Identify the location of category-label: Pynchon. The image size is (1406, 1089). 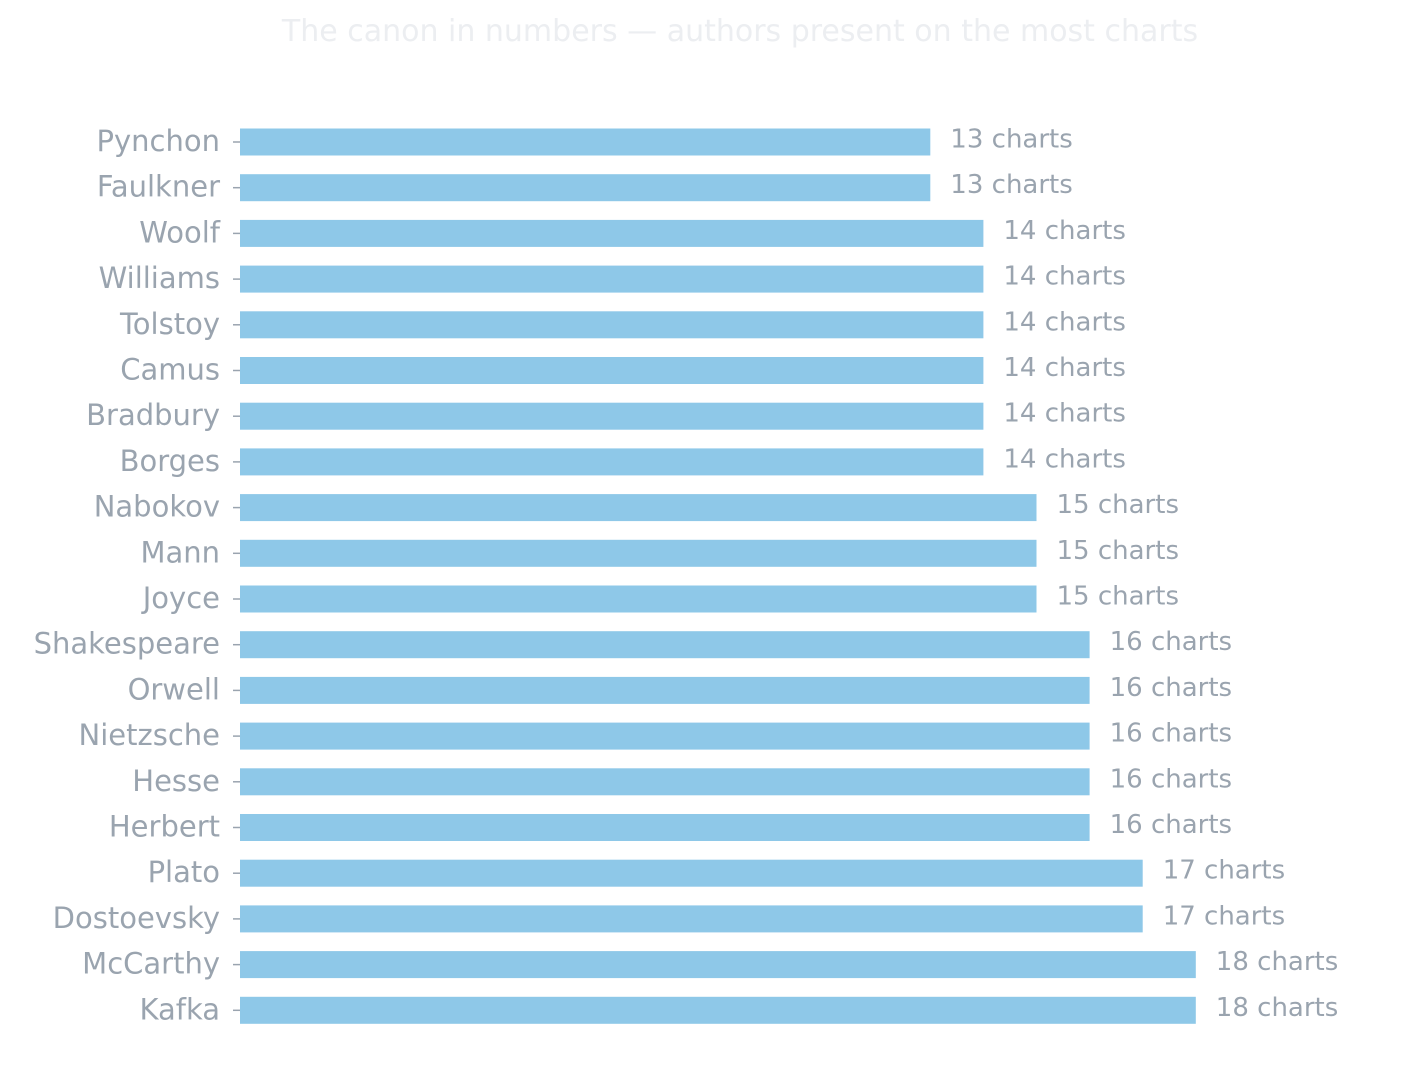
(158, 141).